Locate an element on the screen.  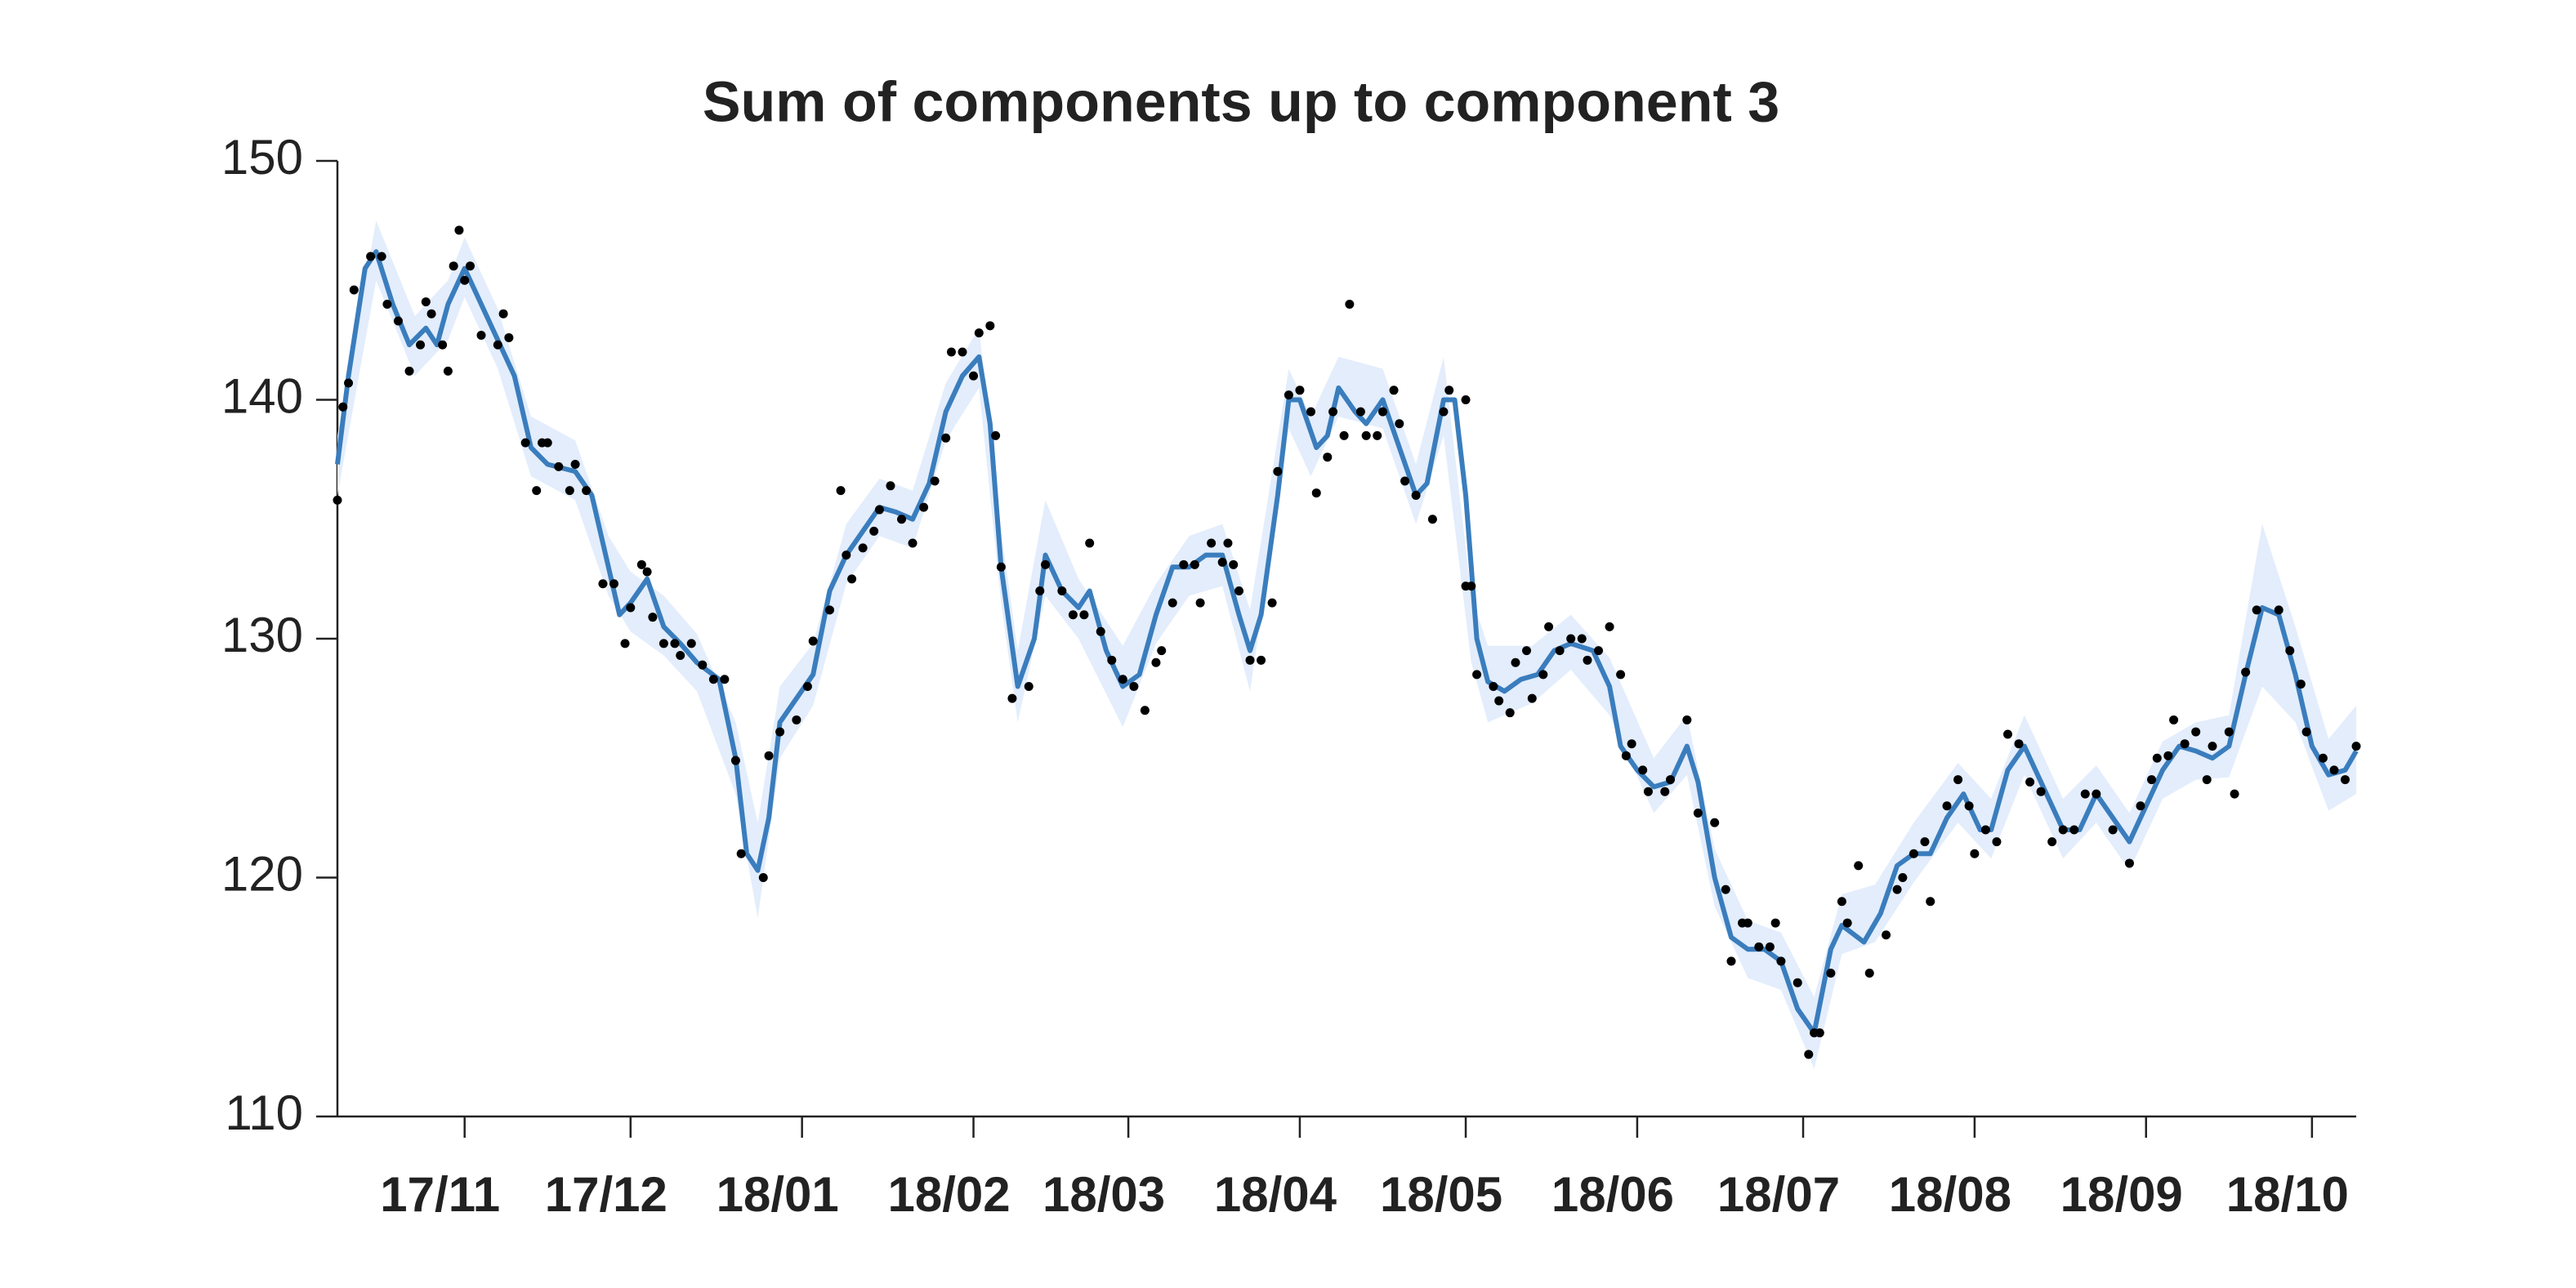
x-tick-label: 18/01 is located at coordinates (778, 1194).